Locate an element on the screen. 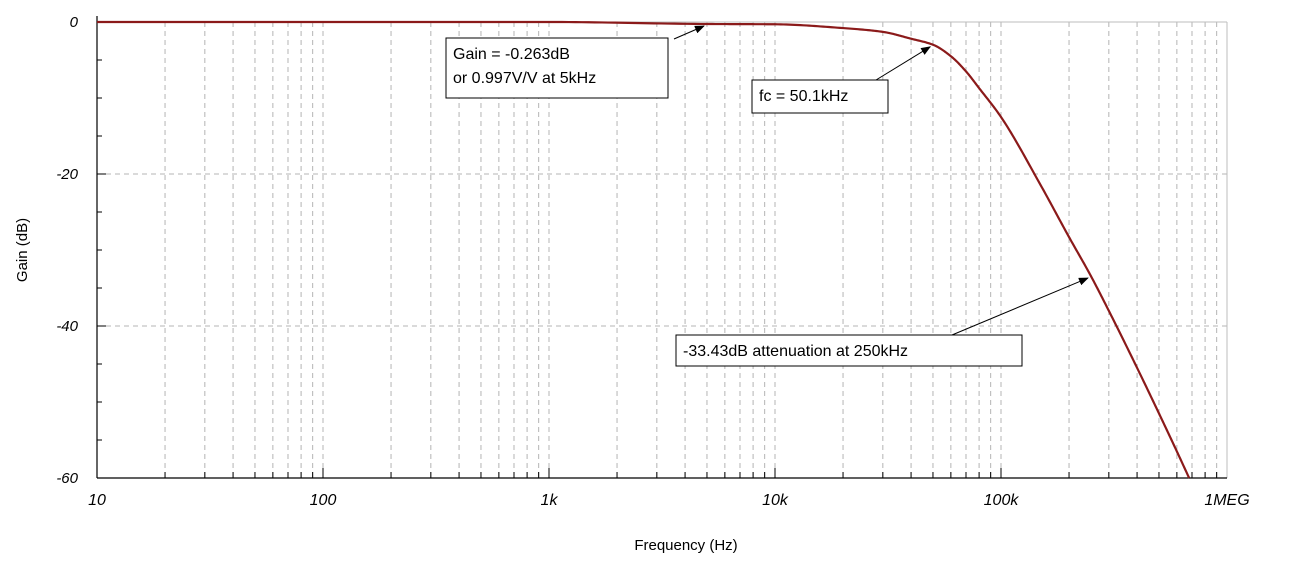 Image resolution: width=1292 pixels, height=564 pixels. x-tick-label: 10k is located at coordinates (775, 500).